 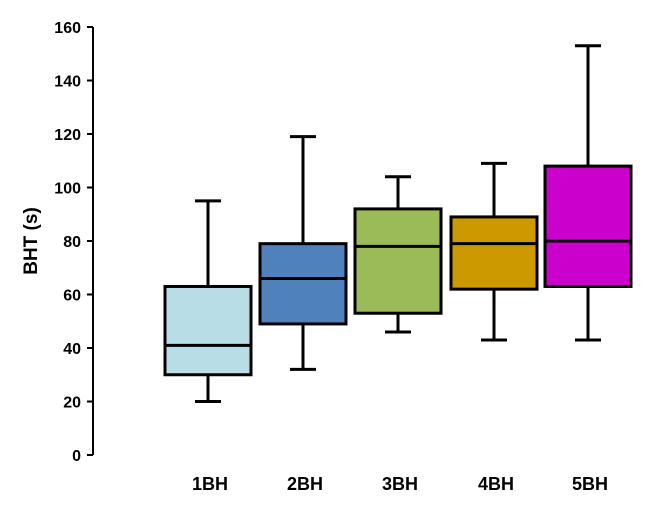 What do you see at coordinates (72, 296) in the screenshot?
I see `y-tick-label: 60` at bounding box center [72, 296].